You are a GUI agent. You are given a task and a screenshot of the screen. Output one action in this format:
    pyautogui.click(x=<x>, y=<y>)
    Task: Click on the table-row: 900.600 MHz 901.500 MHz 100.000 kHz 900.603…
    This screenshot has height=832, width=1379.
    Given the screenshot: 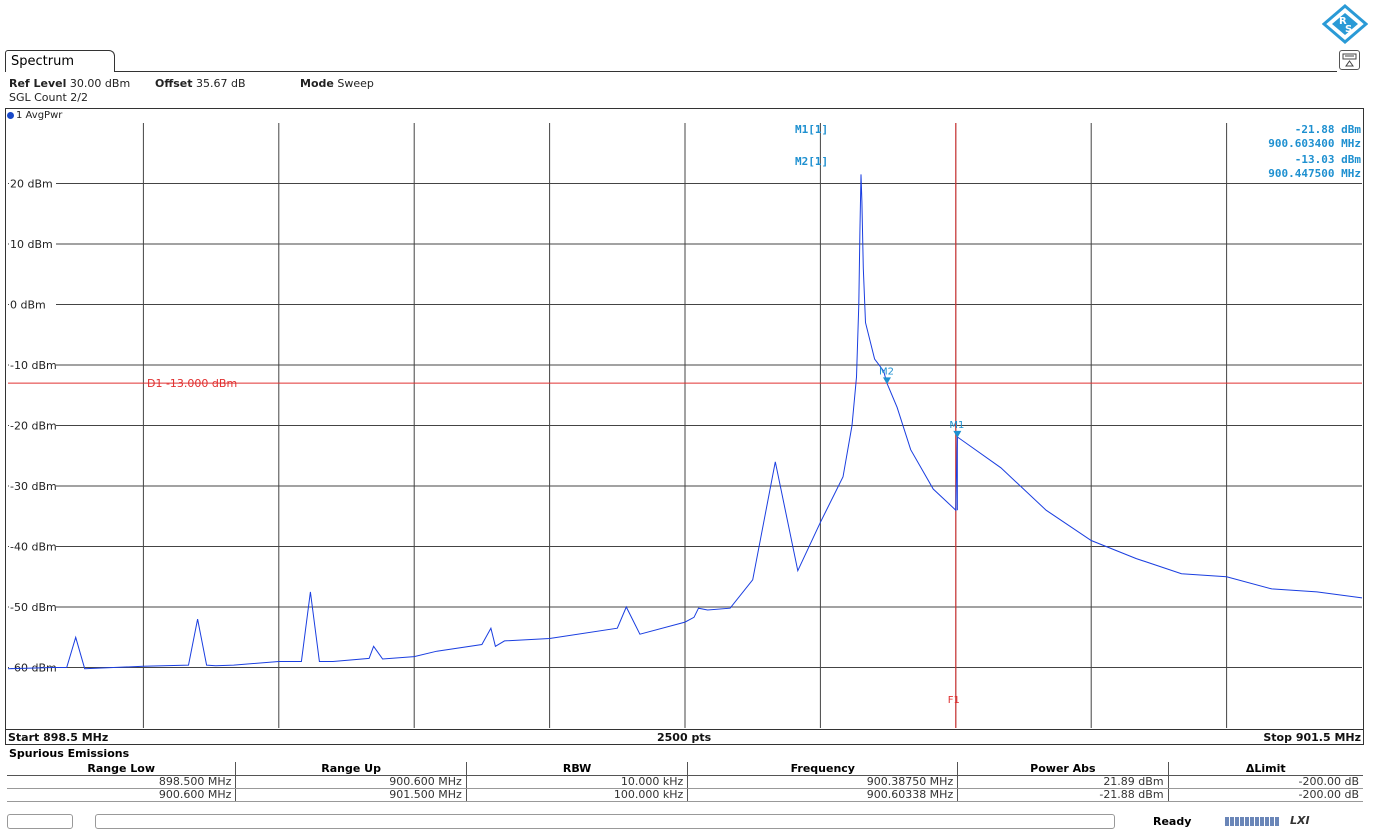 What is the action you would take?
    pyautogui.click(x=685, y=795)
    